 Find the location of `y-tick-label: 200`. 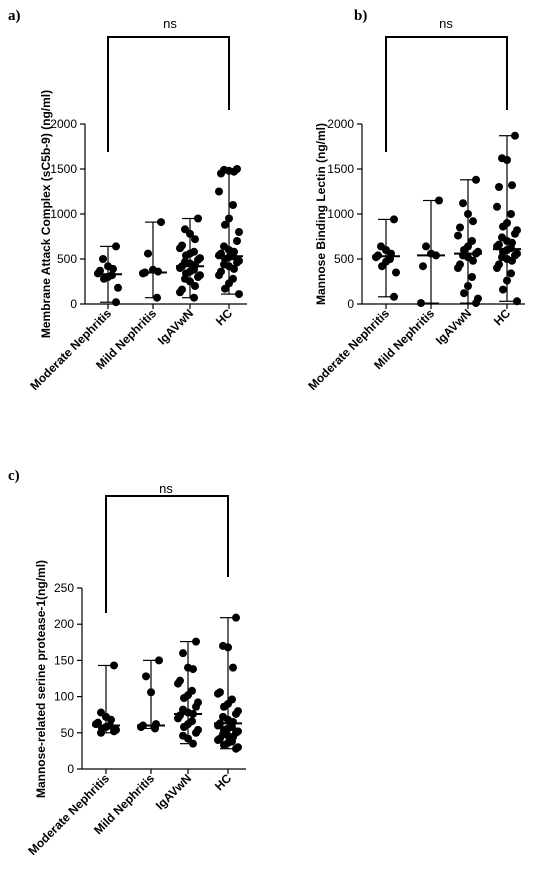

y-tick-label: 200 is located at coordinates (64, 624).